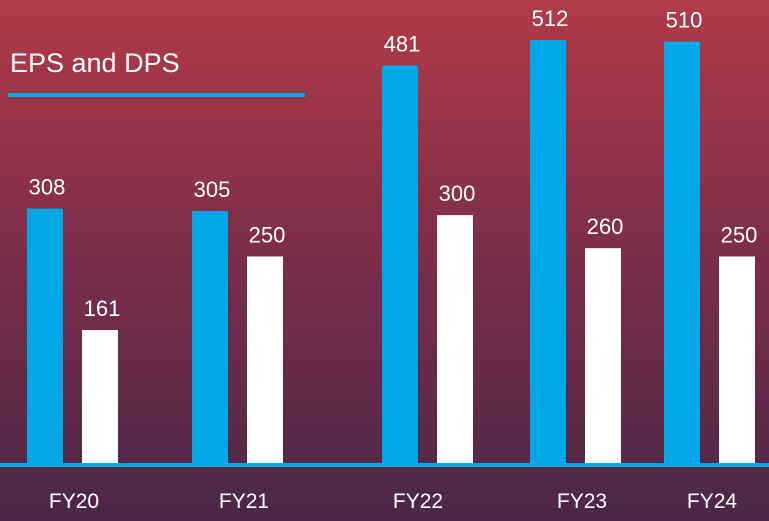 This screenshot has width=769, height=521. I want to click on value-label: 305, so click(212, 189).